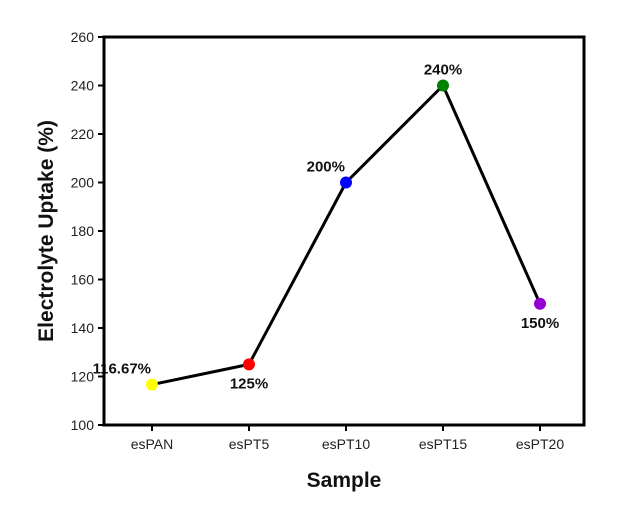 The width and height of the screenshot is (617, 509). Describe the element at coordinates (83, 280) in the screenshot. I see `y-tick-label: 160` at that location.